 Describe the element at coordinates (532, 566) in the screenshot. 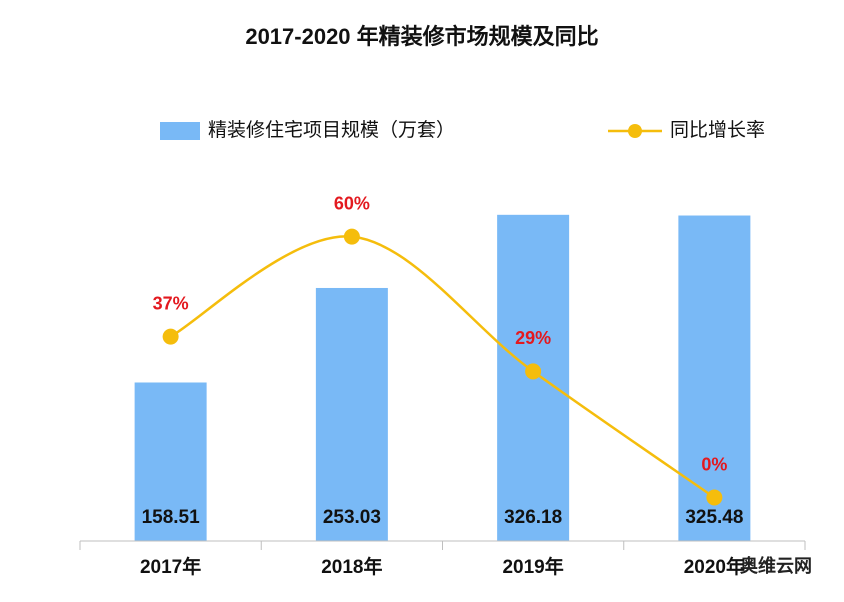

I see `x-tick-label: 2019年` at that location.